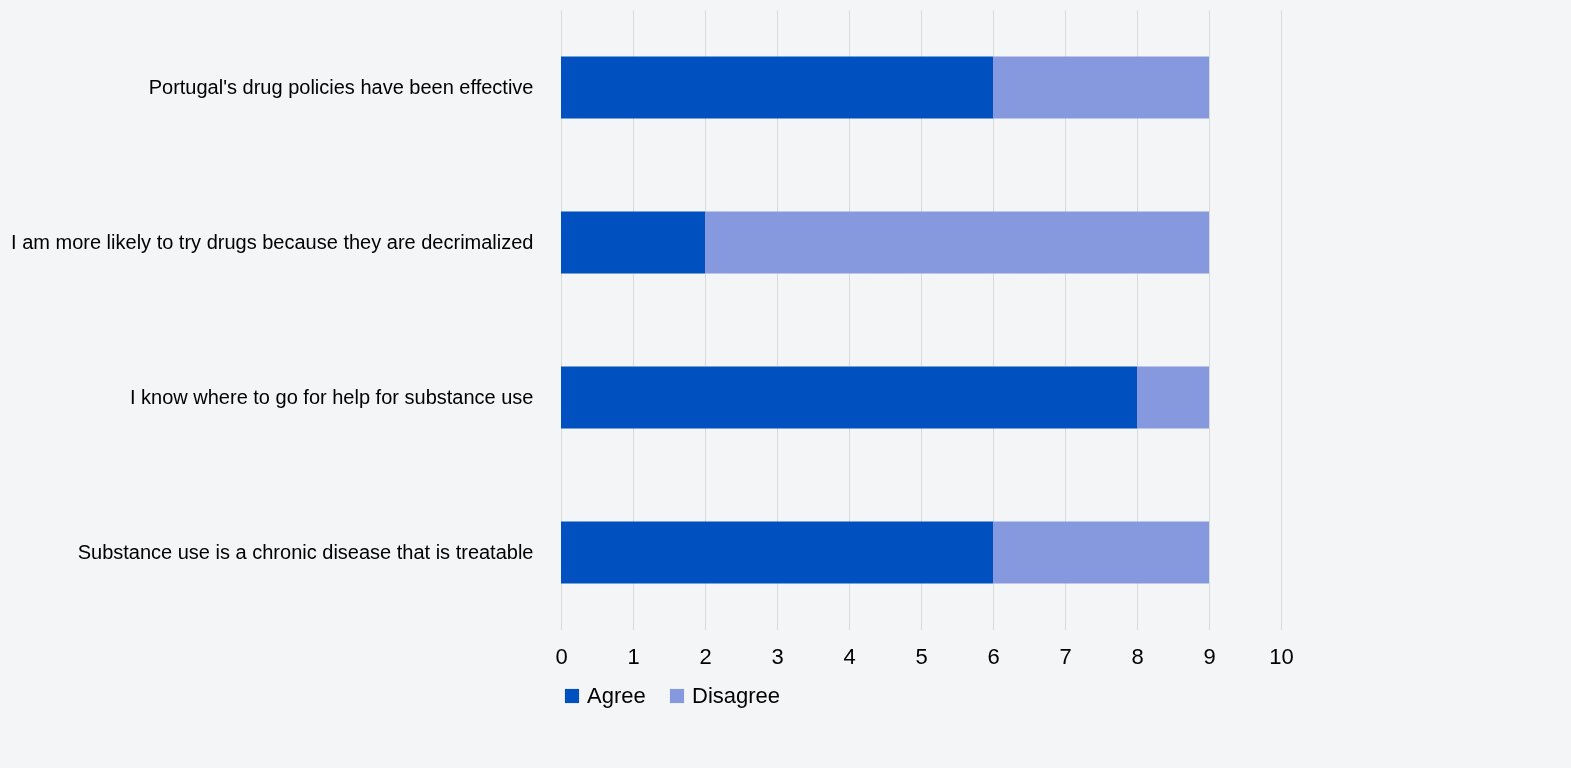 This screenshot has width=1571, height=768. I want to click on x-tick-label: 6, so click(993, 656).